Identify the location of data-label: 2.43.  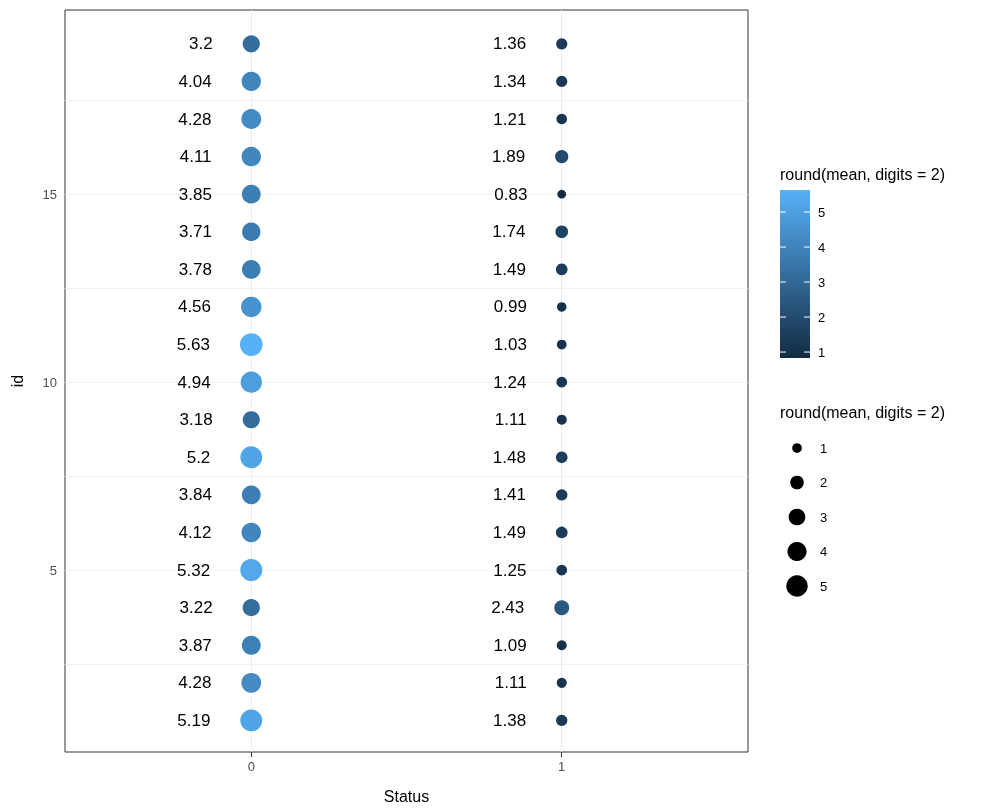
(508, 608).